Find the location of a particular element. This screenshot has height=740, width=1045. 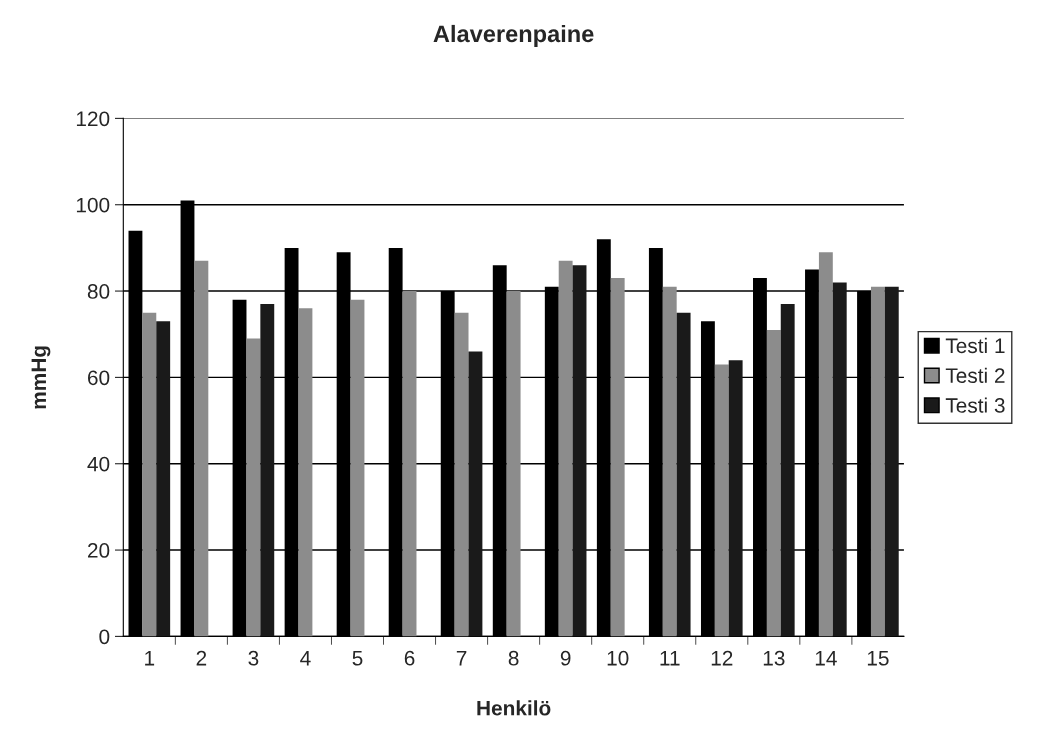

x-tick-label: 3 is located at coordinates (253, 658).